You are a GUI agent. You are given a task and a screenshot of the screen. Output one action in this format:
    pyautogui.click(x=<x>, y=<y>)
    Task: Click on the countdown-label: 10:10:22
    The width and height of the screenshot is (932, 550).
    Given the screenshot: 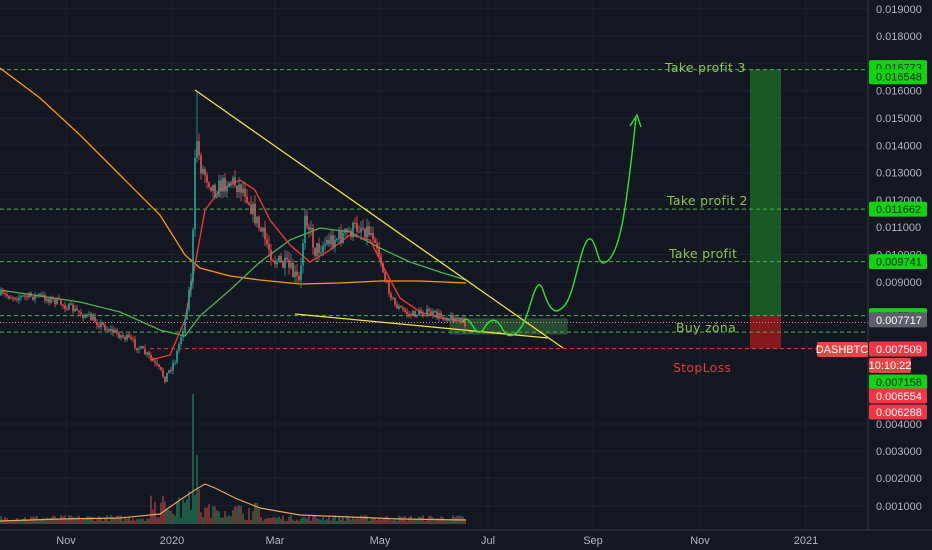 What is the action you would take?
    pyautogui.click(x=890, y=366)
    